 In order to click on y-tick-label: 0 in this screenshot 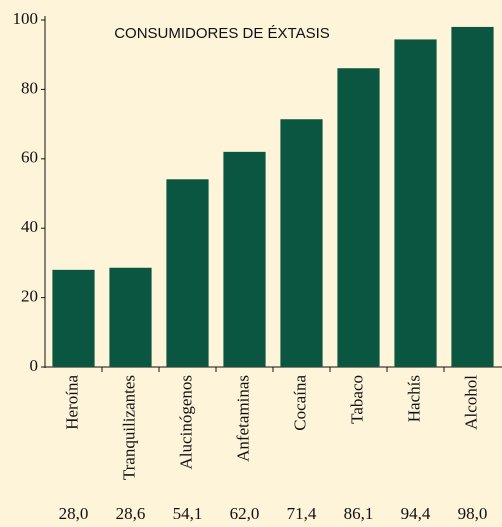, I will do `click(34, 365)`.